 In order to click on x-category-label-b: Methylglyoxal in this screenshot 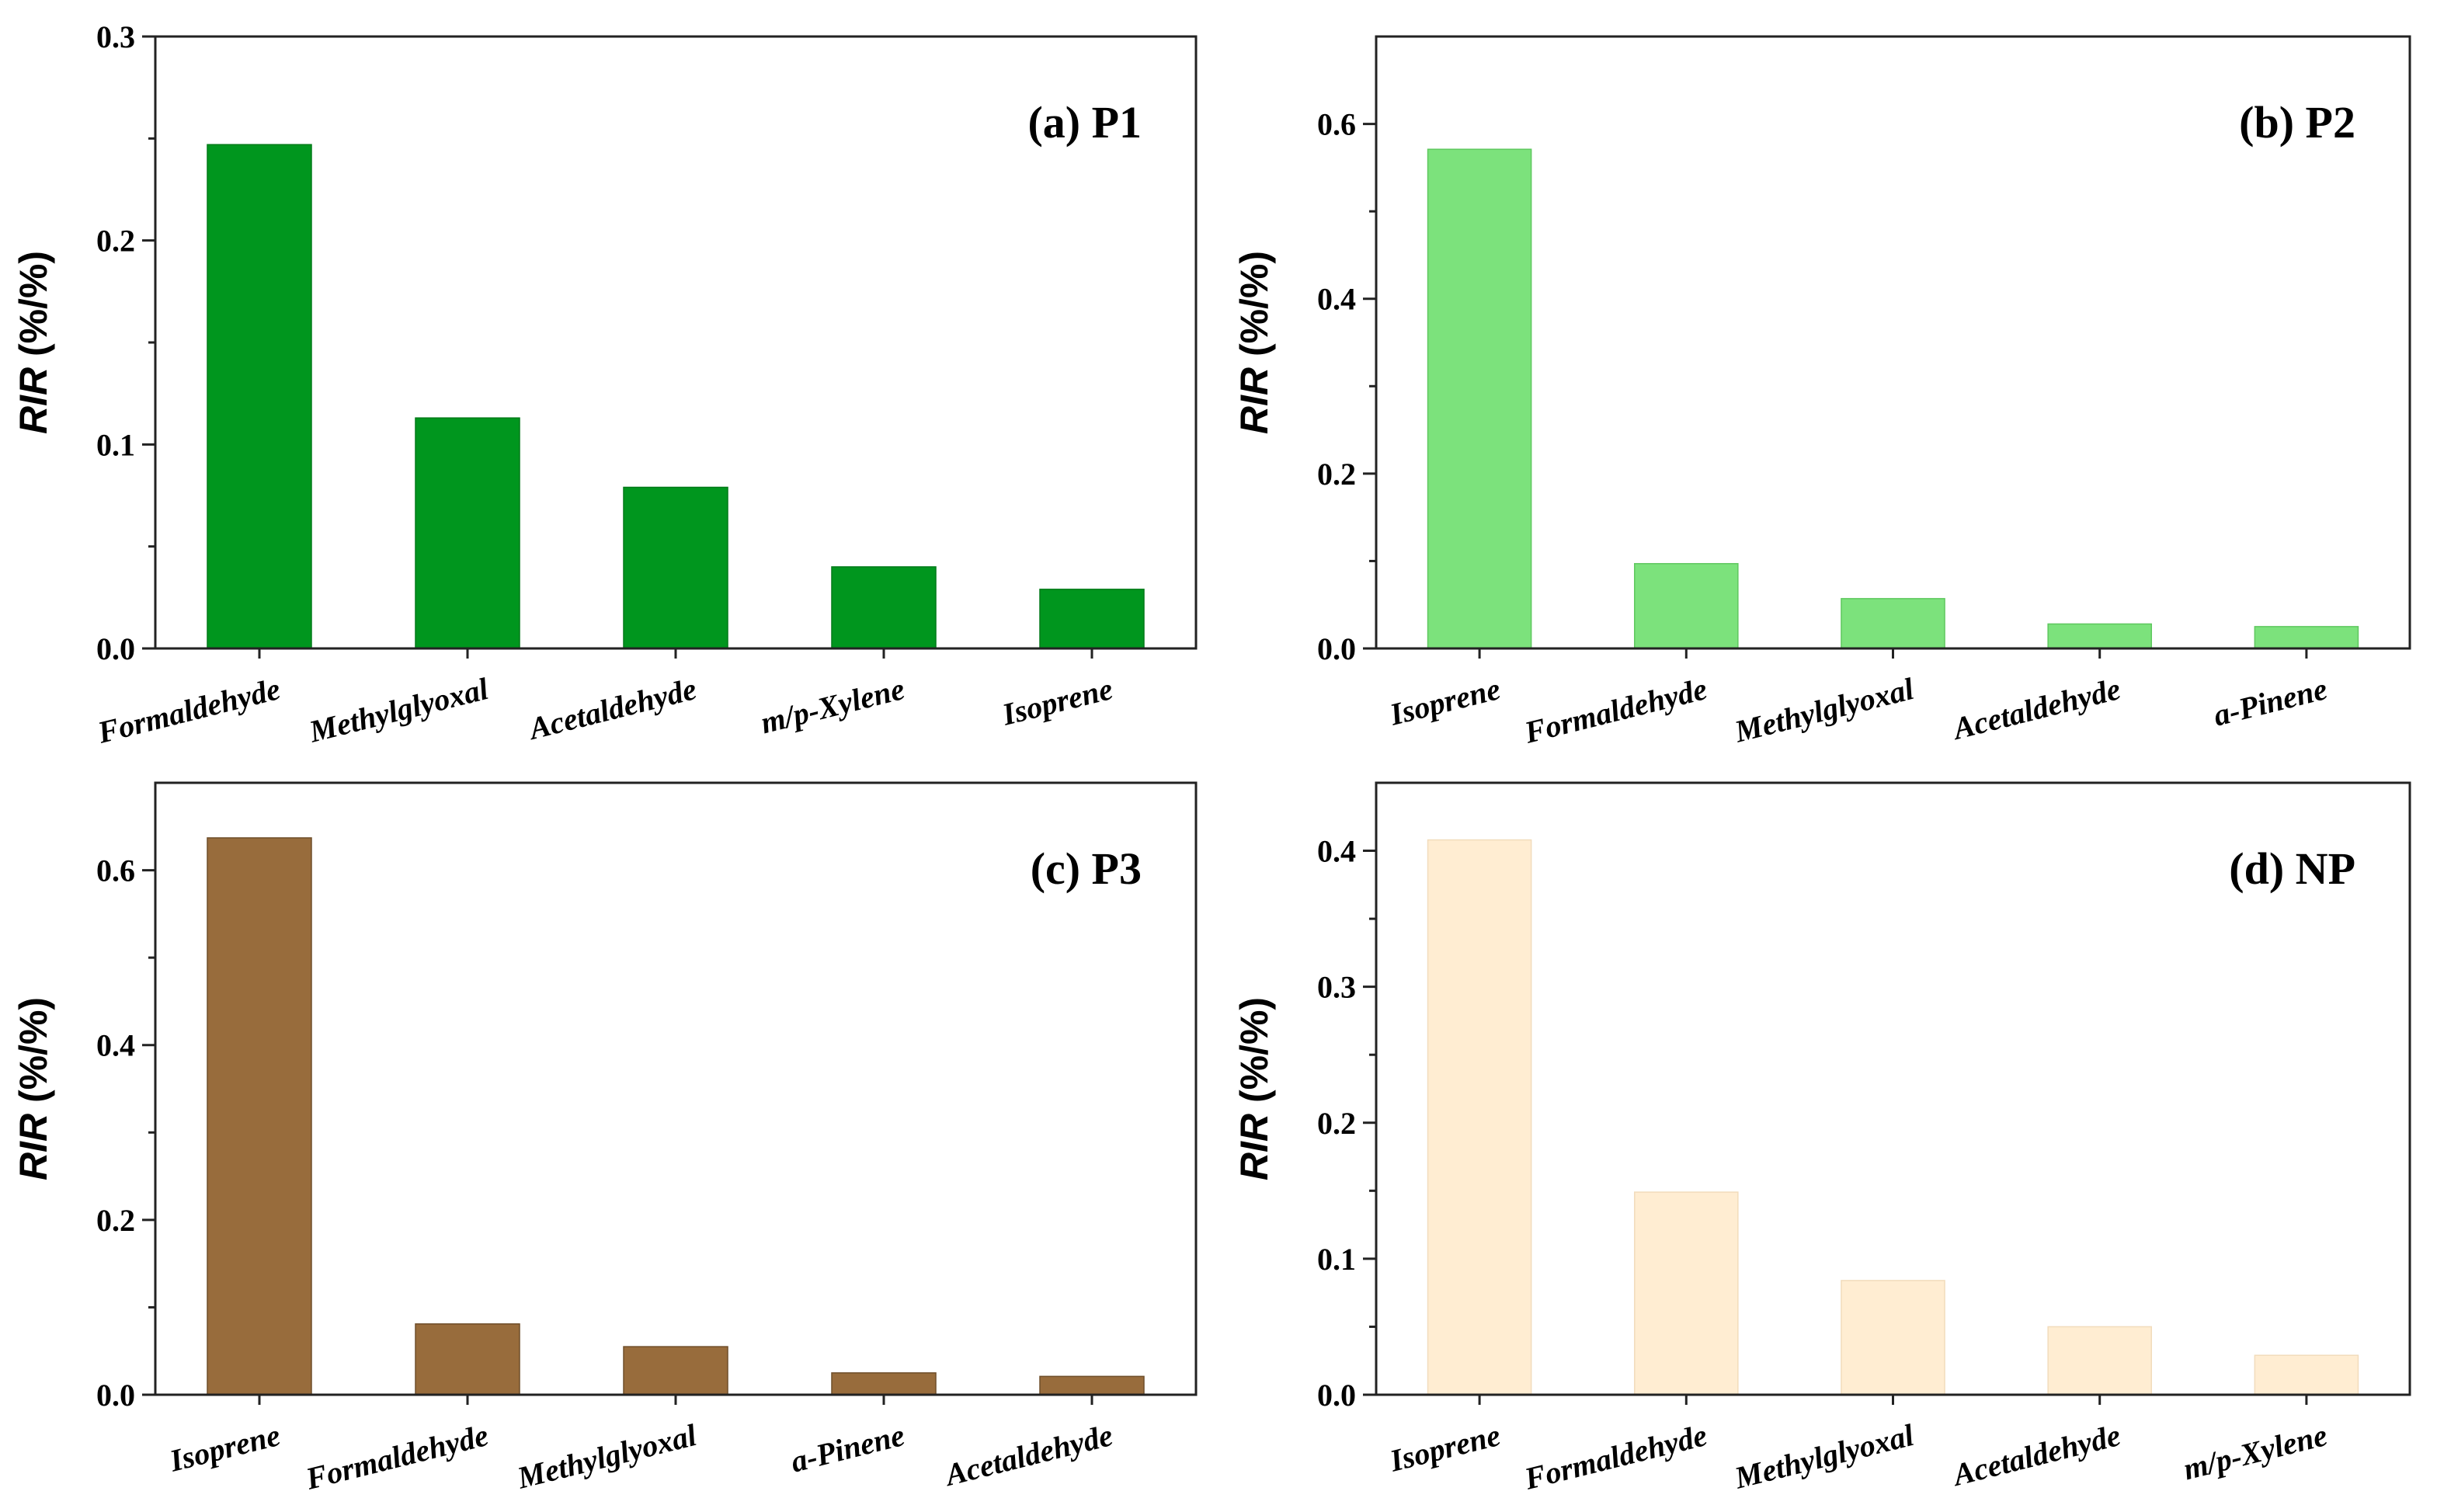, I will do `click(1824, 710)`.